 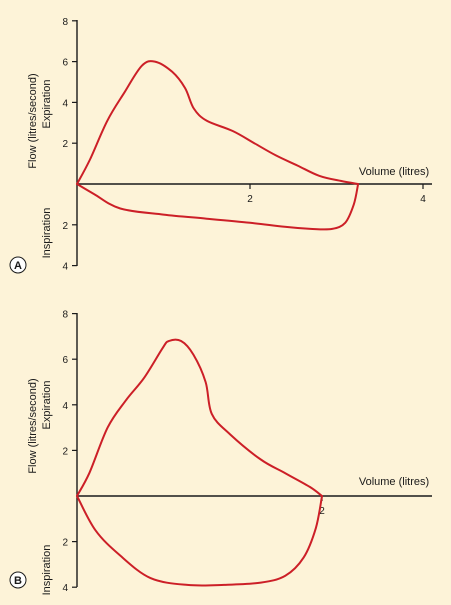 I want to click on panel-label: B, so click(x=18, y=581).